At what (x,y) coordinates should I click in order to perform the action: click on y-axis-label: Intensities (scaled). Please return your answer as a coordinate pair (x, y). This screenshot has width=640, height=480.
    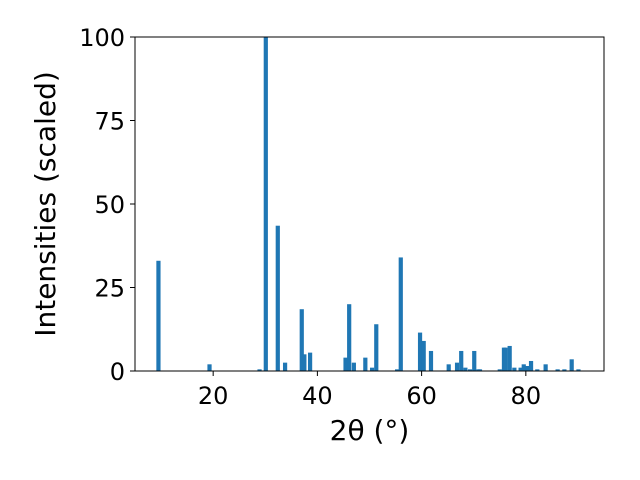
    Looking at the image, I should click on (45, 204).